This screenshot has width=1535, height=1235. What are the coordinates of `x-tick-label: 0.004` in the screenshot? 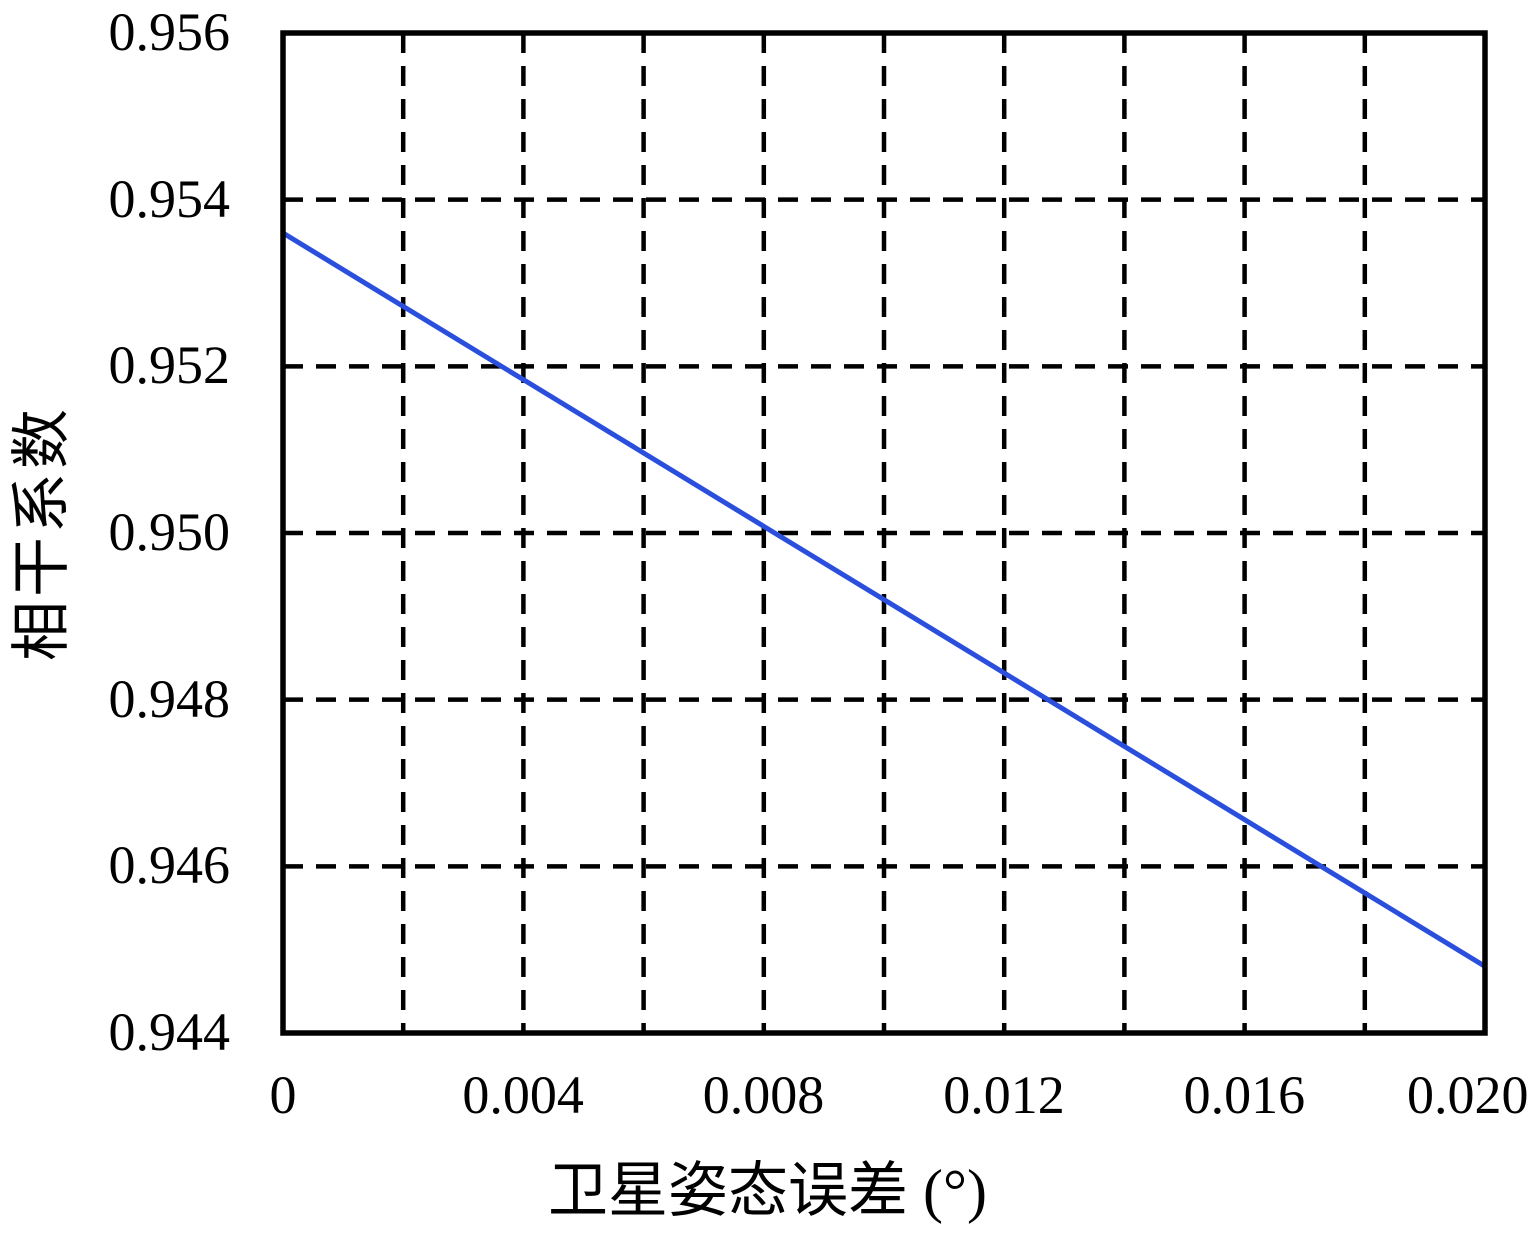 It's located at (523, 1095).